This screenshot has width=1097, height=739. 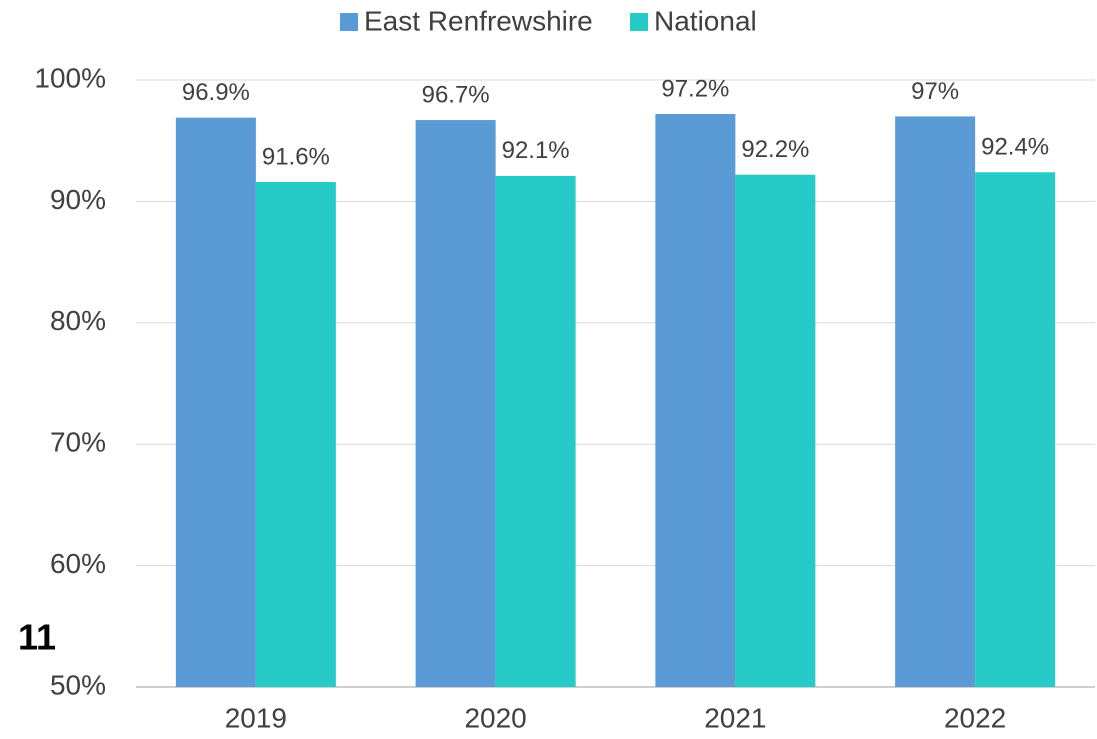 What do you see at coordinates (78, 199) in the screenshot?
I see `y-tick-label: 90%` at bounding box center [78, 199].